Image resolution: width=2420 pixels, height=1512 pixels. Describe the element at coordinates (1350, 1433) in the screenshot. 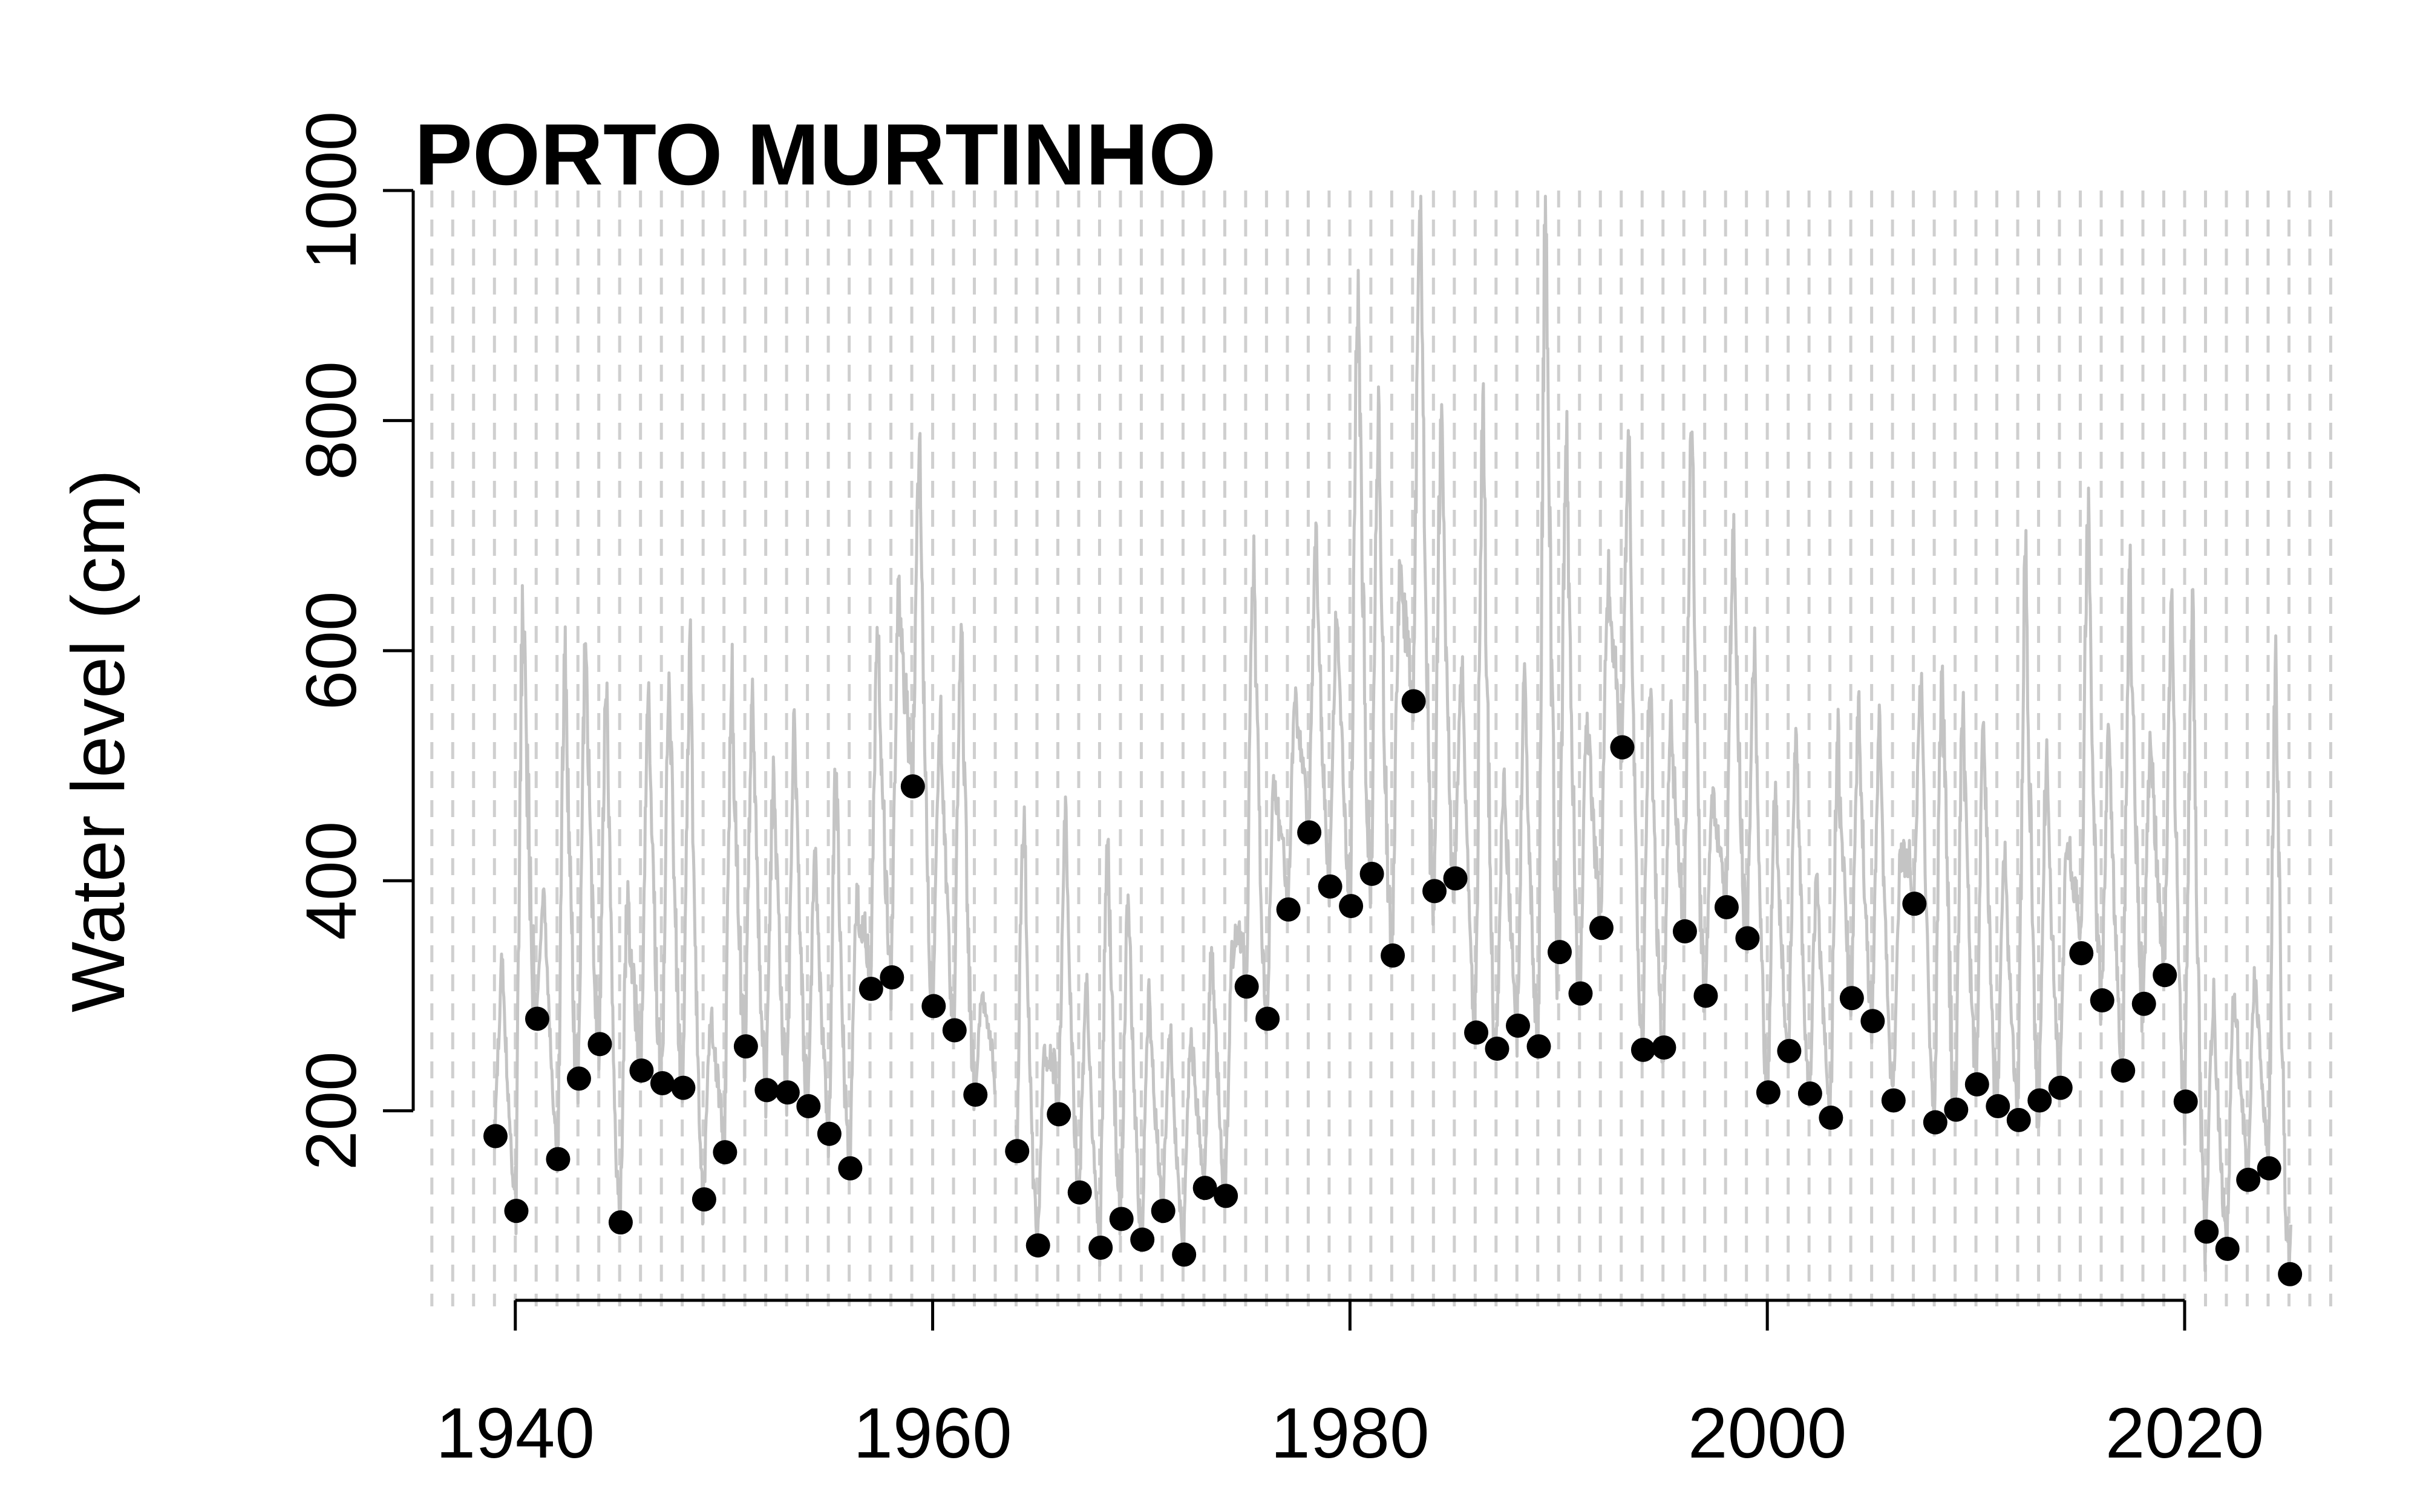

I see `x-tick-label: 1980` at that location.